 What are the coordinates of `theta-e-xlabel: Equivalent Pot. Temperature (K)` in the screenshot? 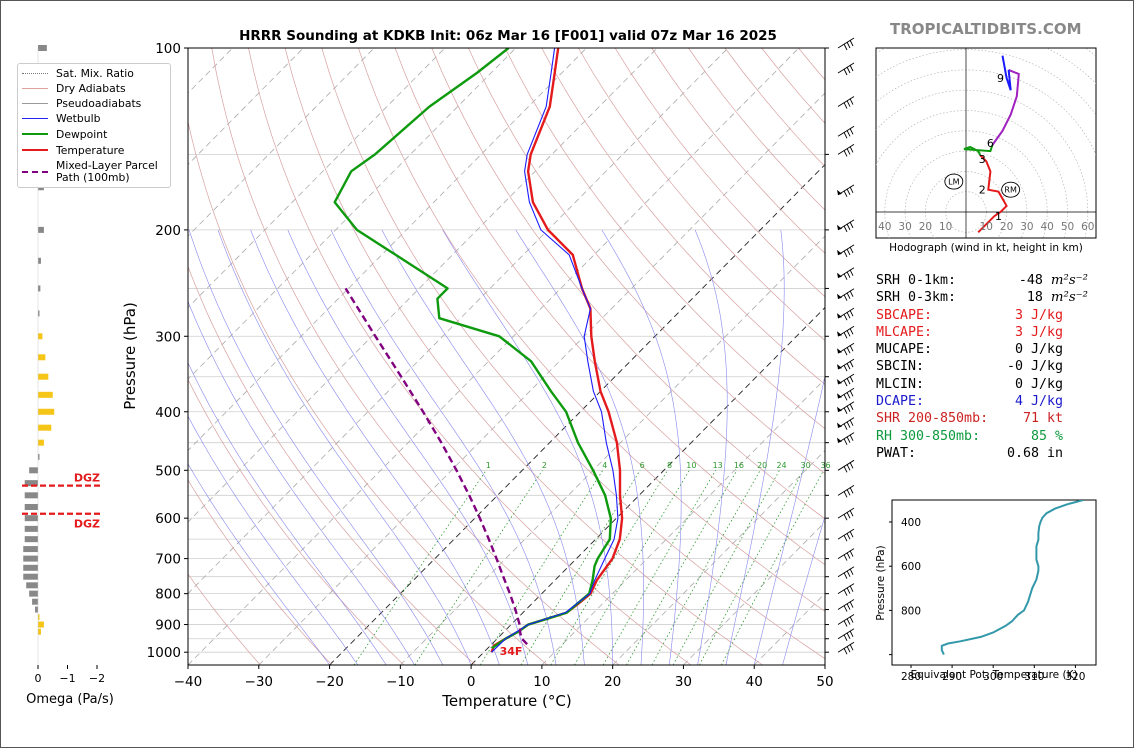 It's located at (993, 675).